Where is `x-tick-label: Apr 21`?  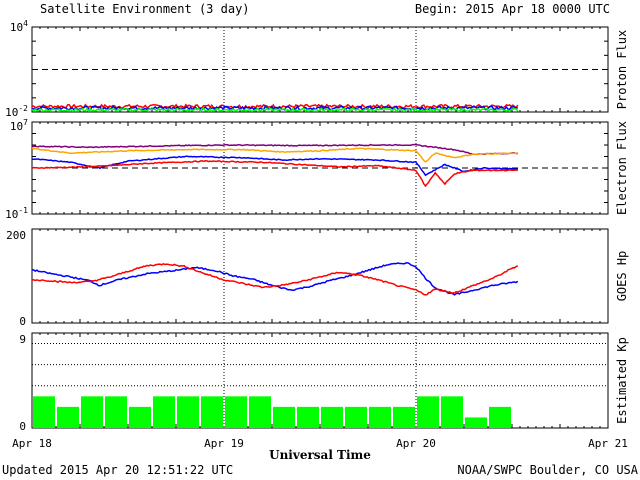 x-tick-label: Apr 21 is located at coordinates (608, 443).